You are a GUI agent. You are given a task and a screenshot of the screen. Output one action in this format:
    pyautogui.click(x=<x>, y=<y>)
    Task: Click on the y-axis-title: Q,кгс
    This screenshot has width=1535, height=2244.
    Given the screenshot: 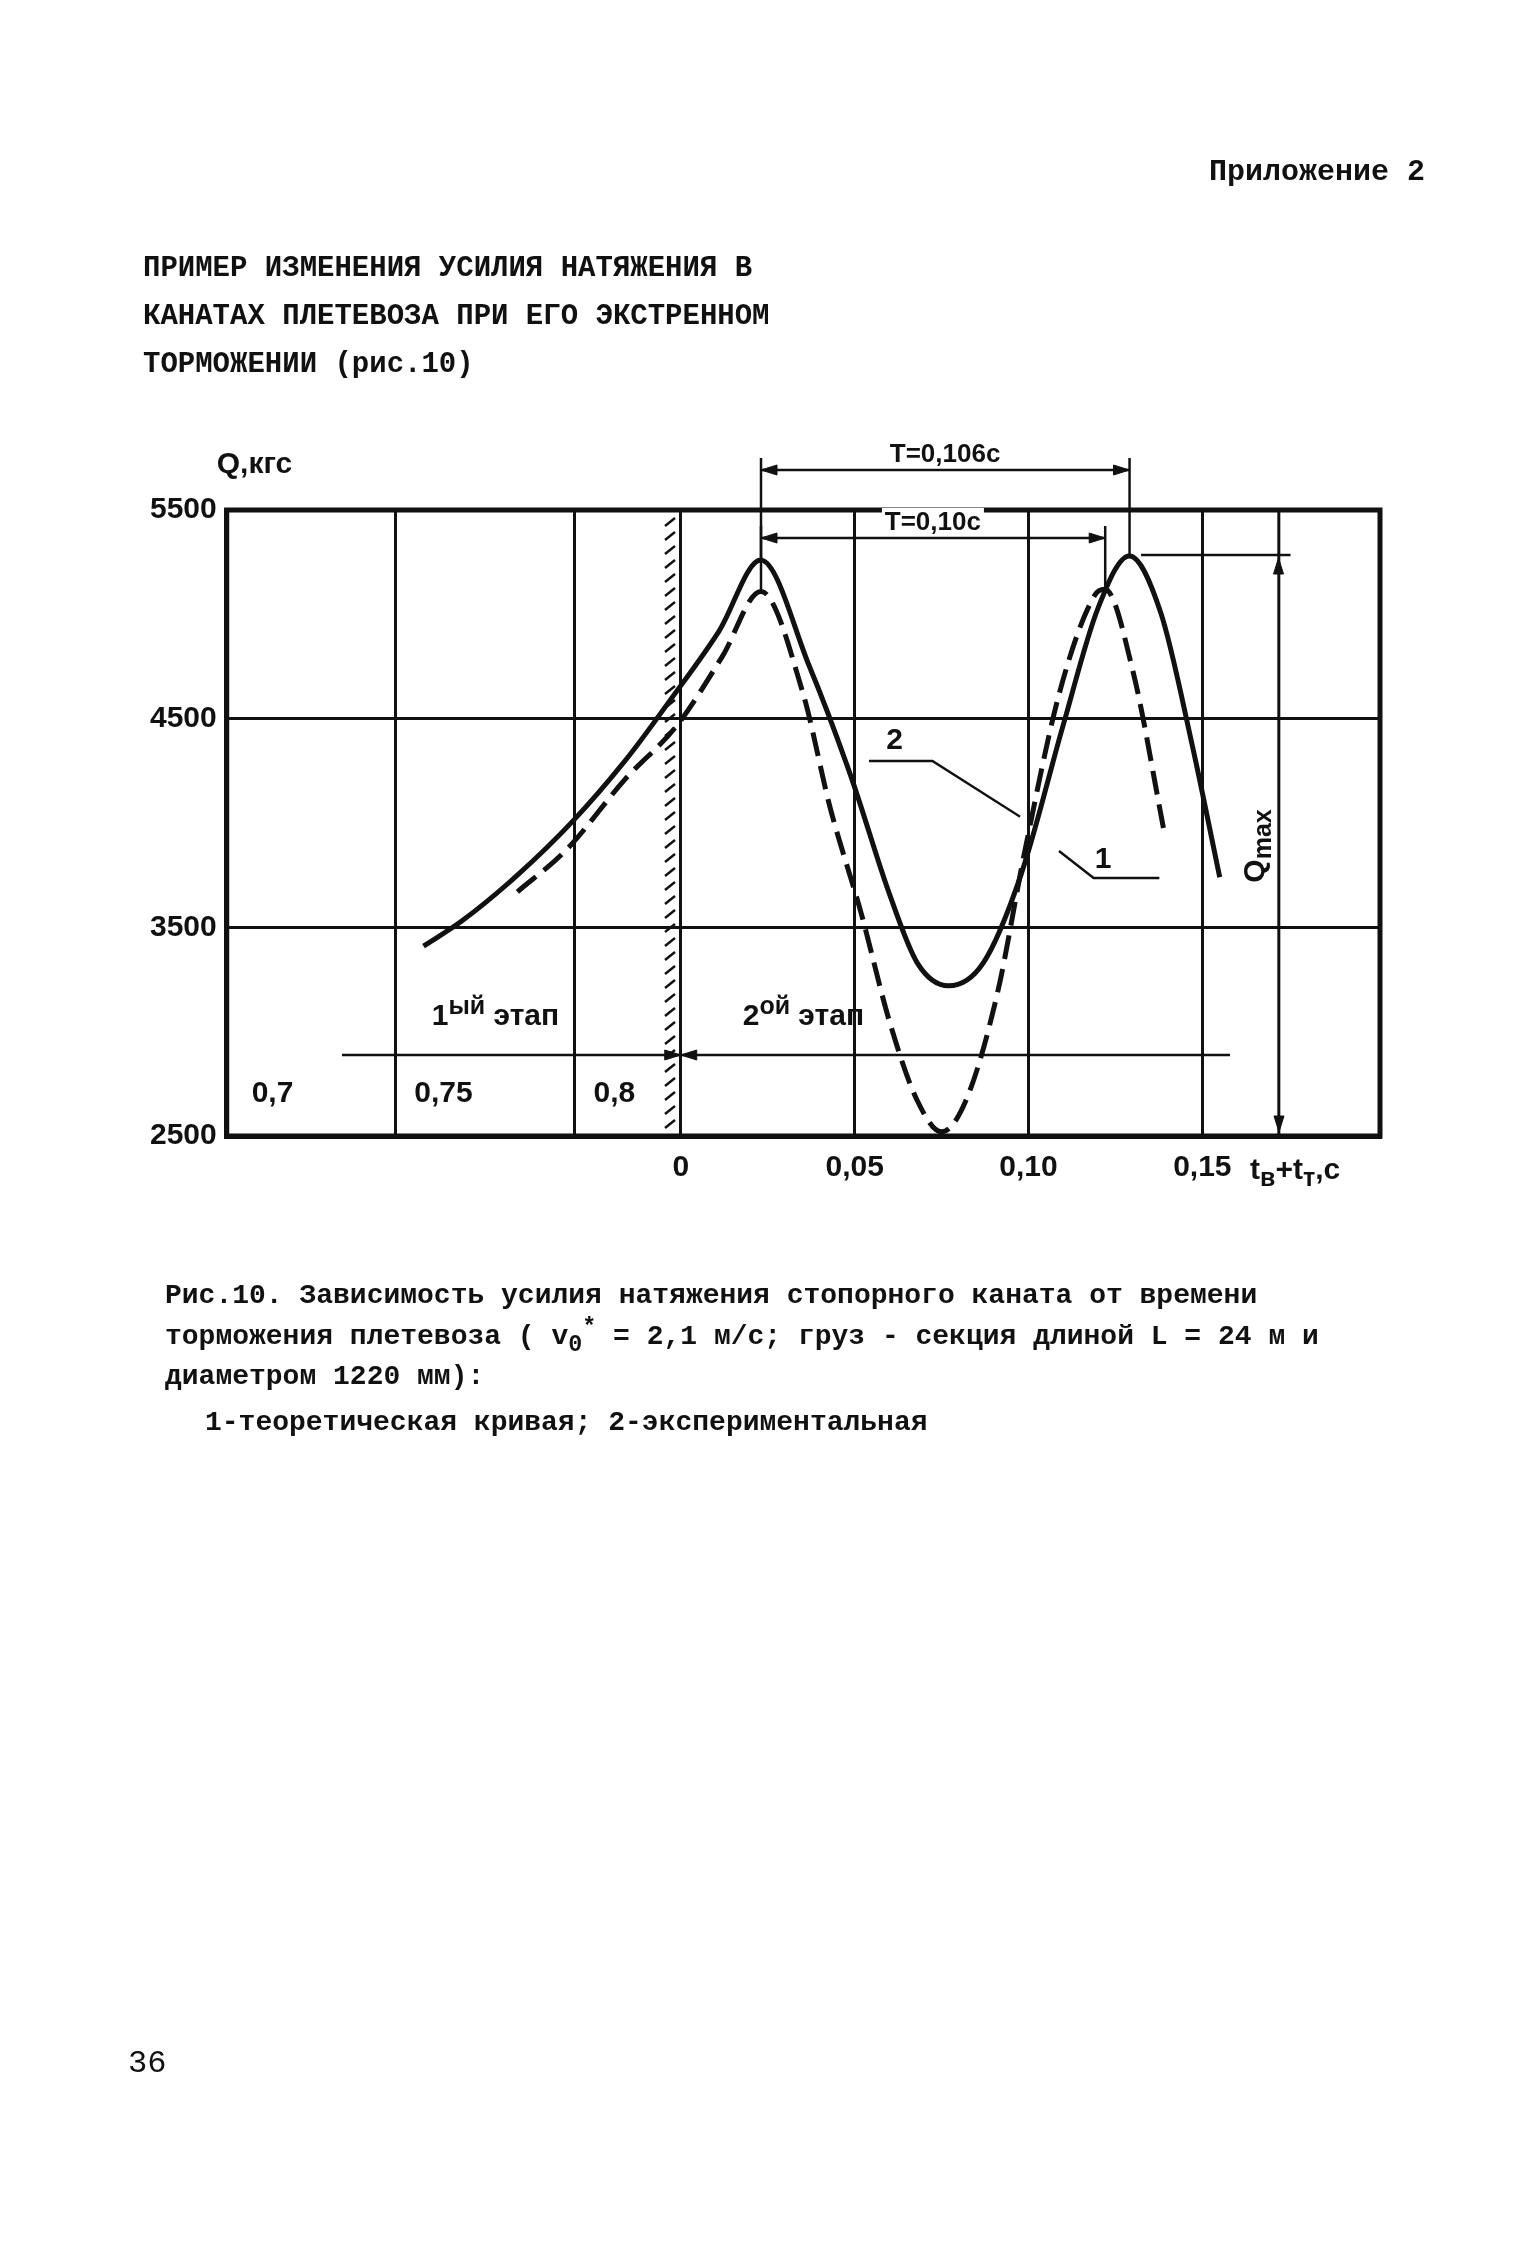 What is the action you would take?
    pyautogui.click(x=254, y=462)
    